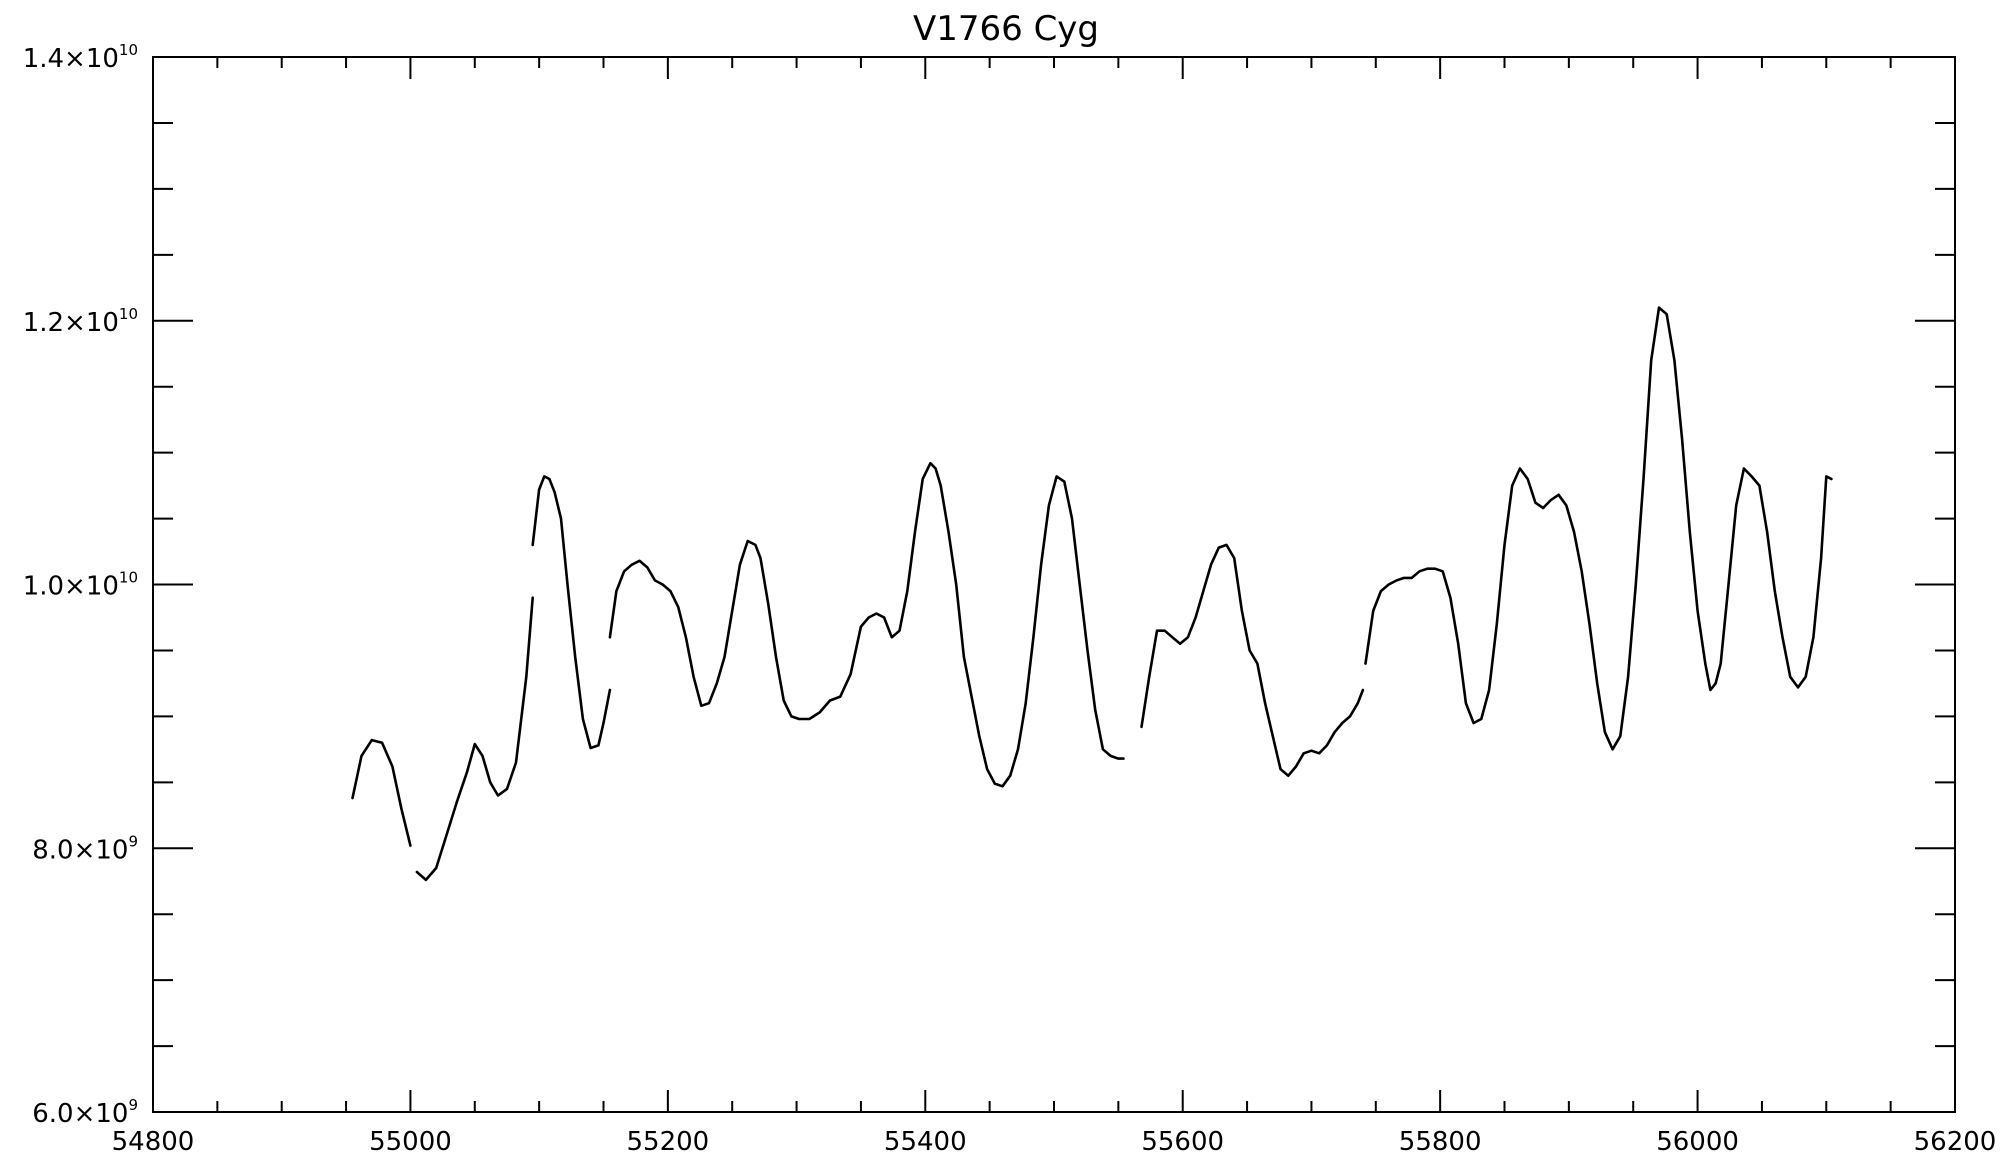 This screenshot has height=1166, width=2004. Describe the element at coordinates (925, 1142) in the screenshot. I see `x-tick-label: 55400` at that location.